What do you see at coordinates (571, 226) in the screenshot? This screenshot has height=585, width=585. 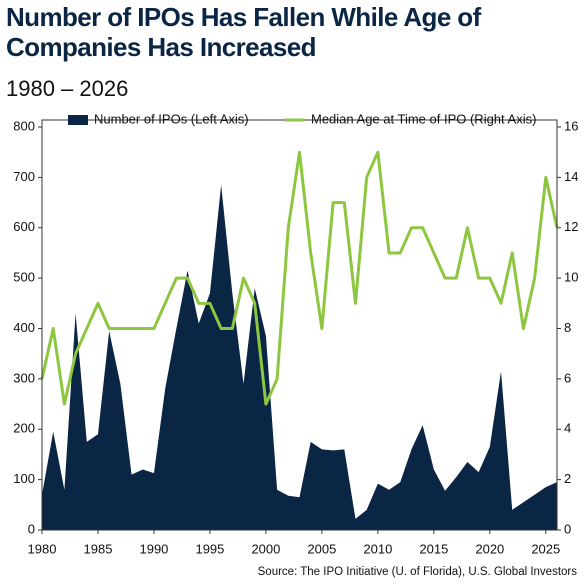 I see `y2-tick-label: 12` at bounding box center [571, 226].